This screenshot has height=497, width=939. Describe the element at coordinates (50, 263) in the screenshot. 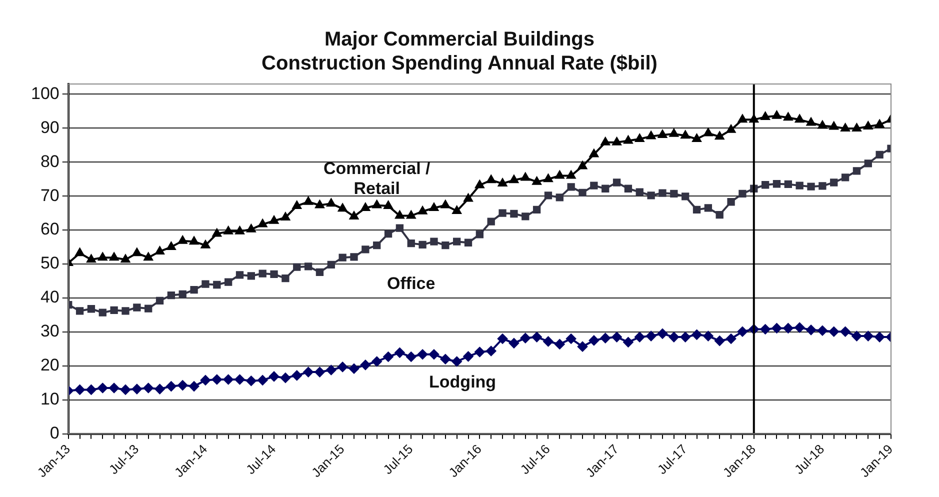

I see `y-tick-label: 50` at that location.